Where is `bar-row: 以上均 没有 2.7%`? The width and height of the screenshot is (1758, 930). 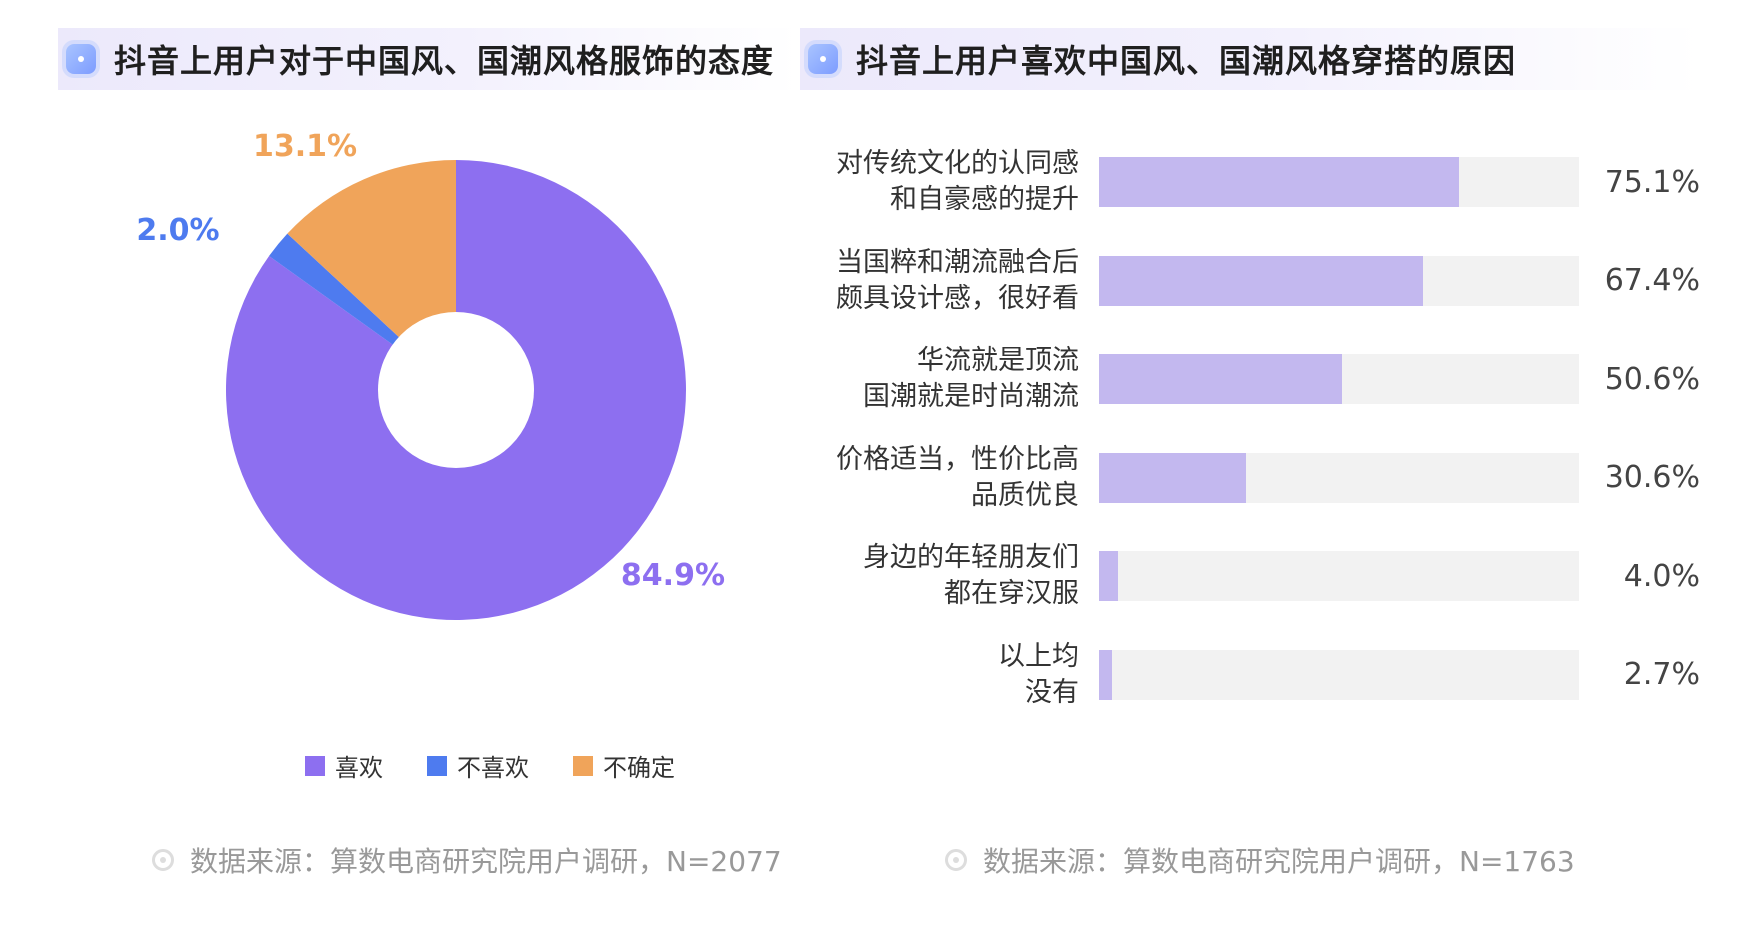
bar-row: 以上均 没有 2.7% is located at coordinates (1250, 675).